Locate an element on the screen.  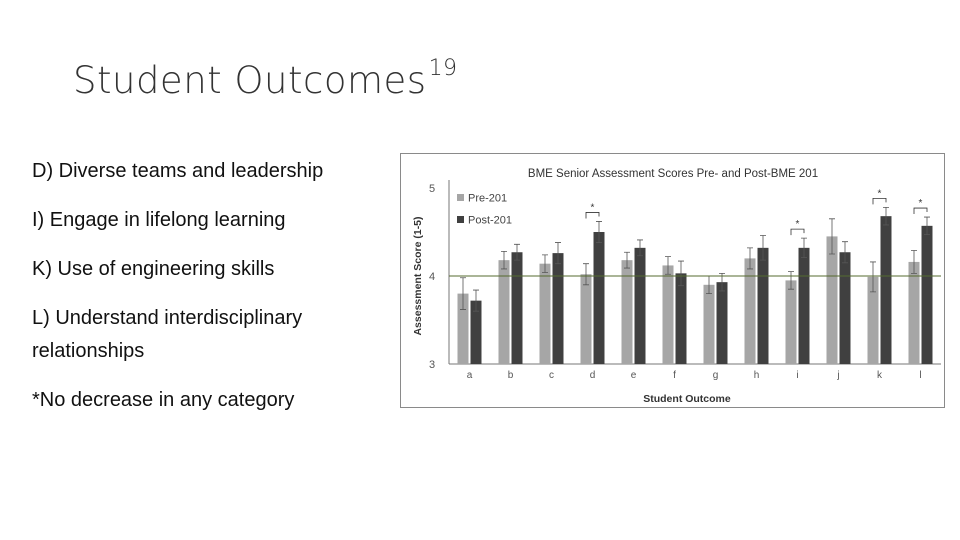
significance-star-l: * is located at coordinates (921, 203).